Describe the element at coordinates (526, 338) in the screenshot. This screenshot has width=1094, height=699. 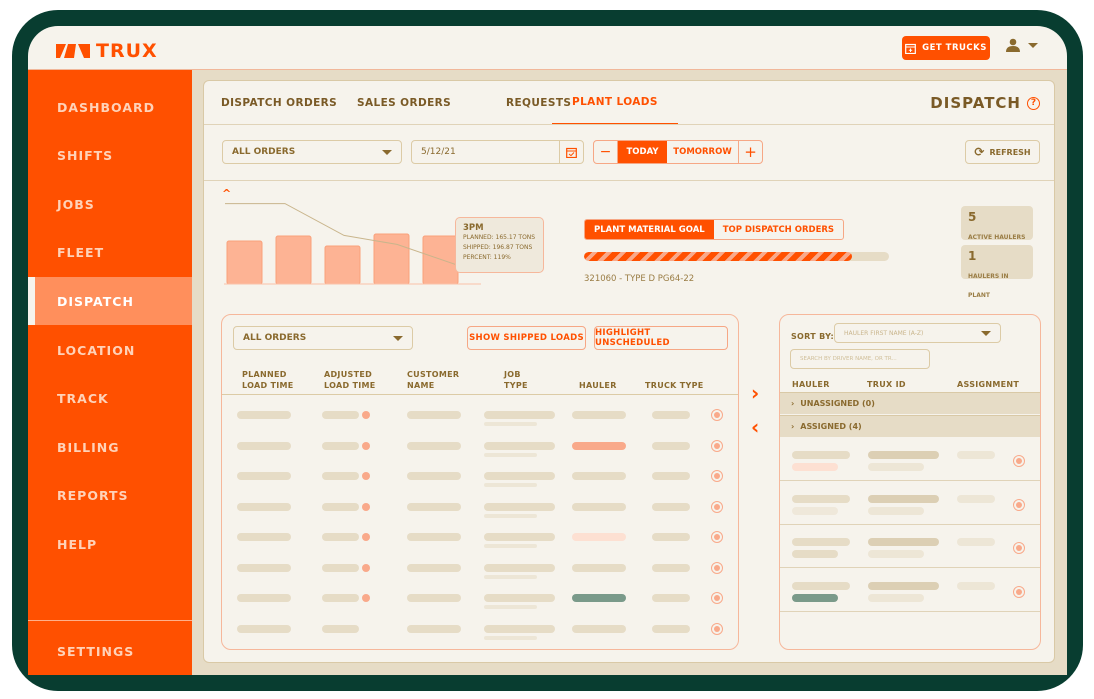
I see `show-shipped-loads-button: SHOW SHIPPED LOADS` at that location.